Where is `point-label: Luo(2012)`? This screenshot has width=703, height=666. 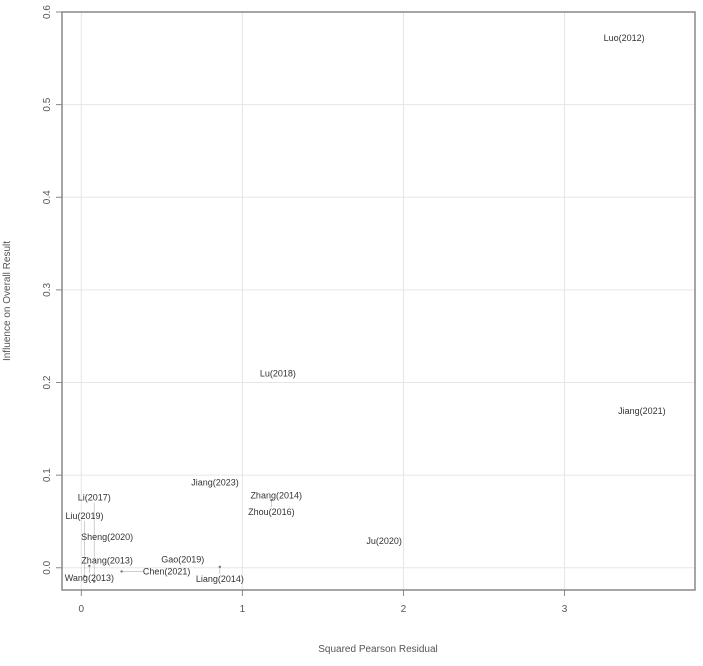 point-label: Luo(2012) is located at coordinates (624, 38).